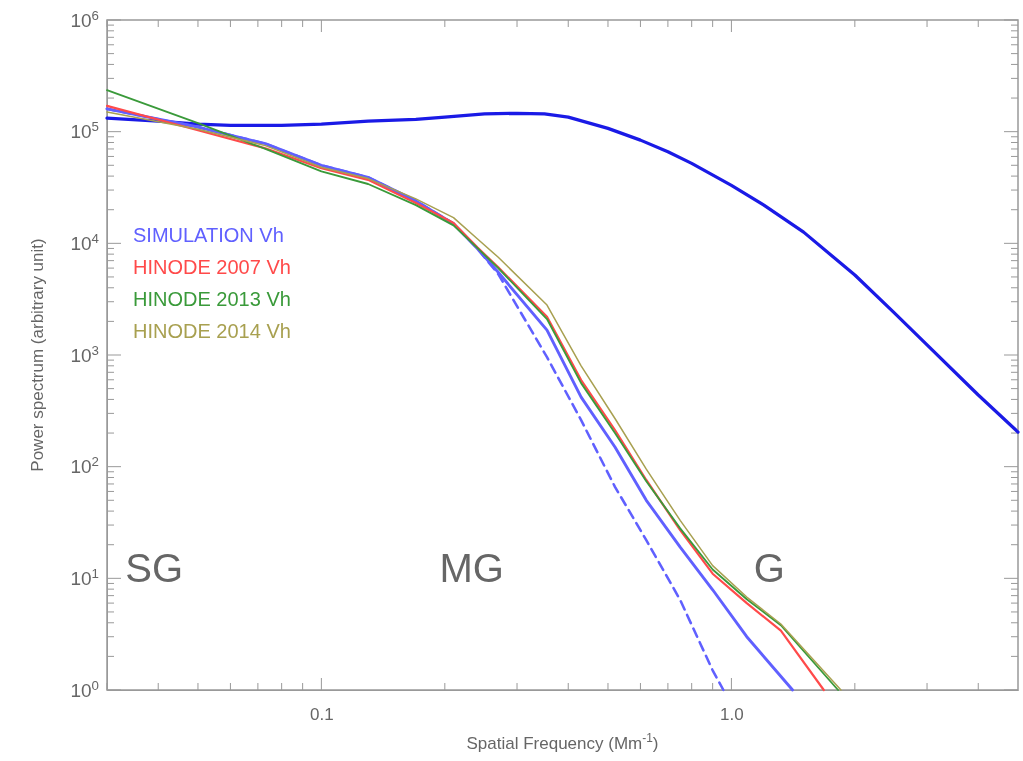  I want to click on x-tick-label: 0.1, so click(322, 715).